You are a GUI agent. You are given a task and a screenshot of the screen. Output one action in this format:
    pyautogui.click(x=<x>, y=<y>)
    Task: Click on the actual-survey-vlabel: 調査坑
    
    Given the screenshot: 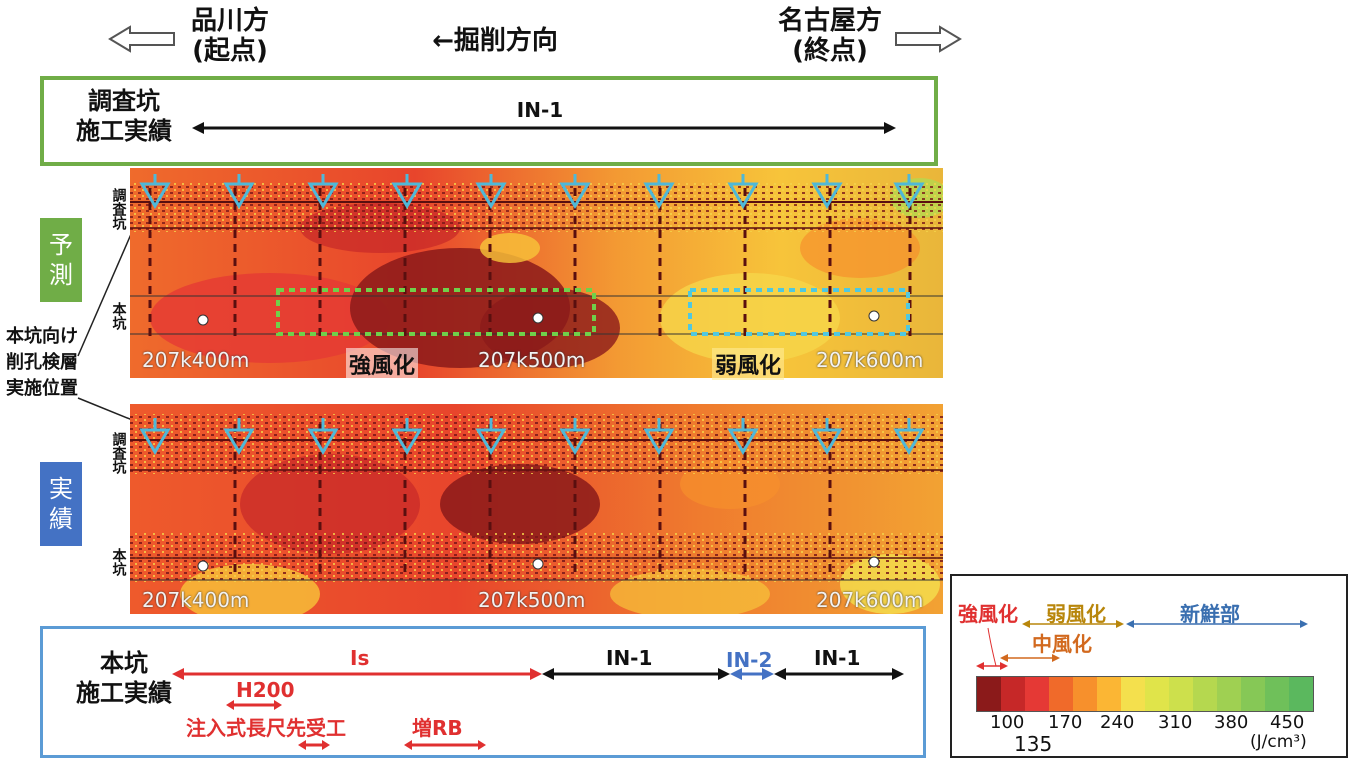 What is the action you would take?
    pyautogui.click(x=118, y=455)
    